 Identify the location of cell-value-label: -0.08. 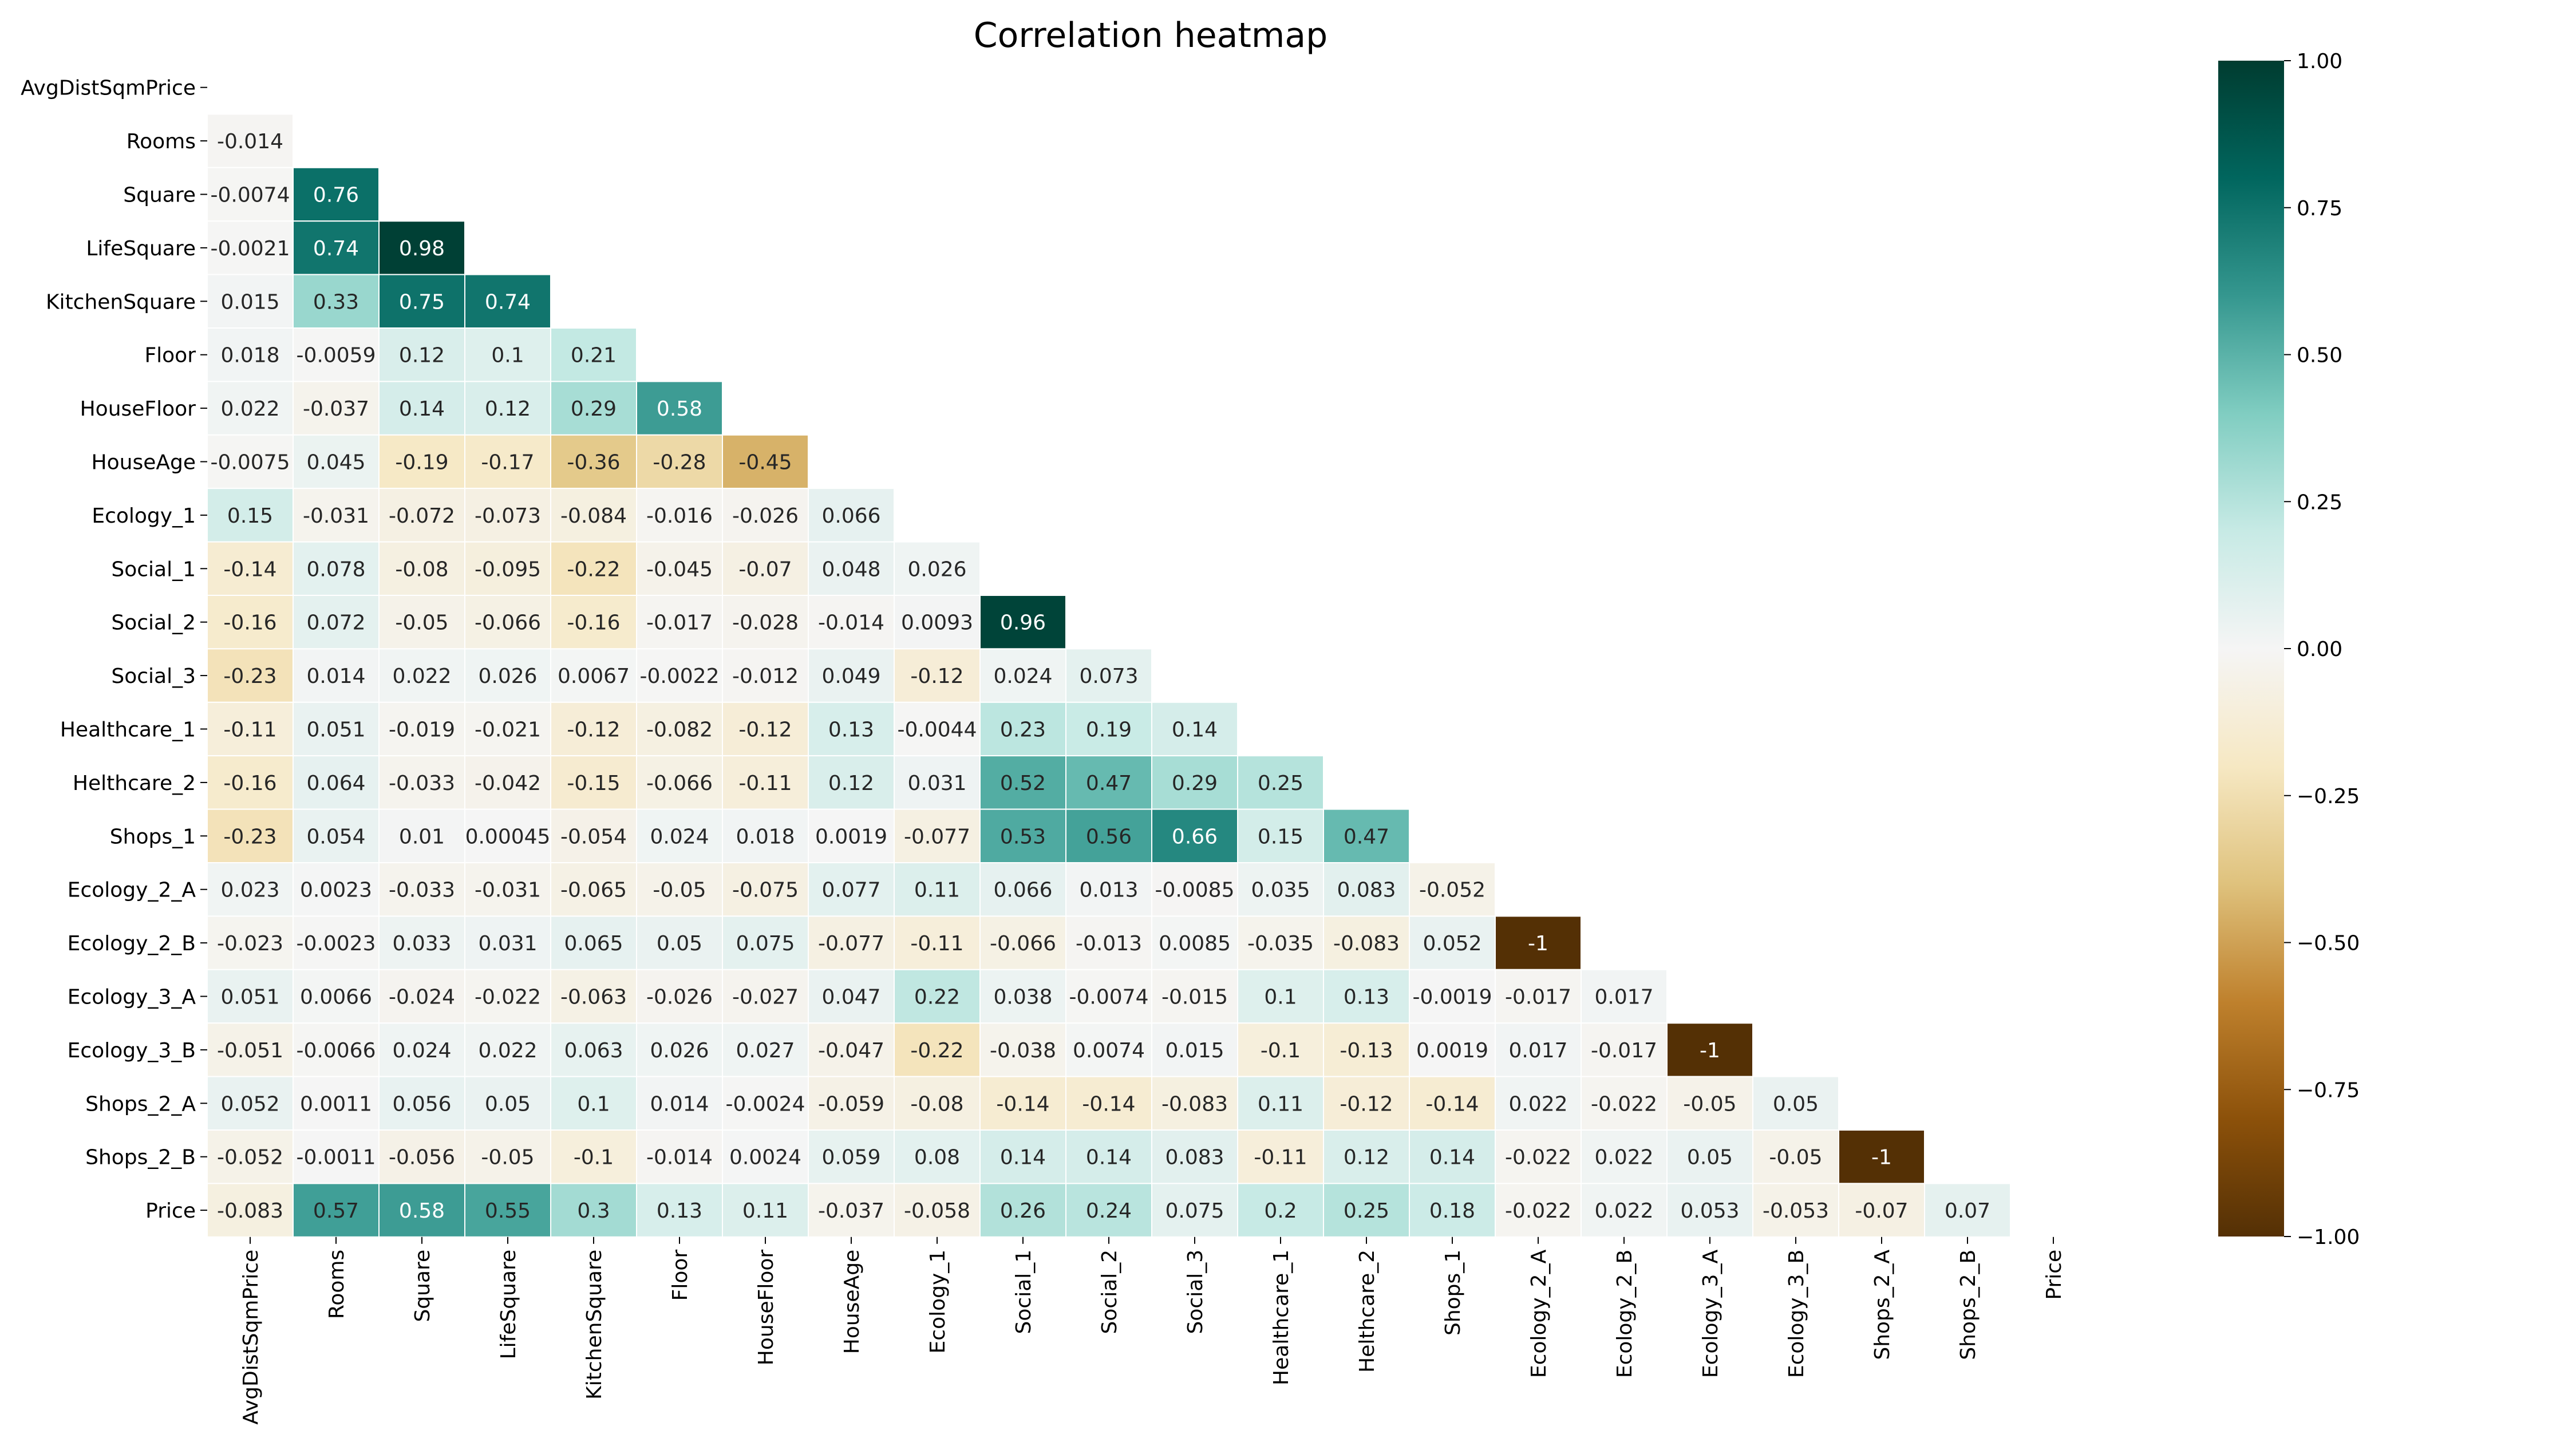
(421, 570).